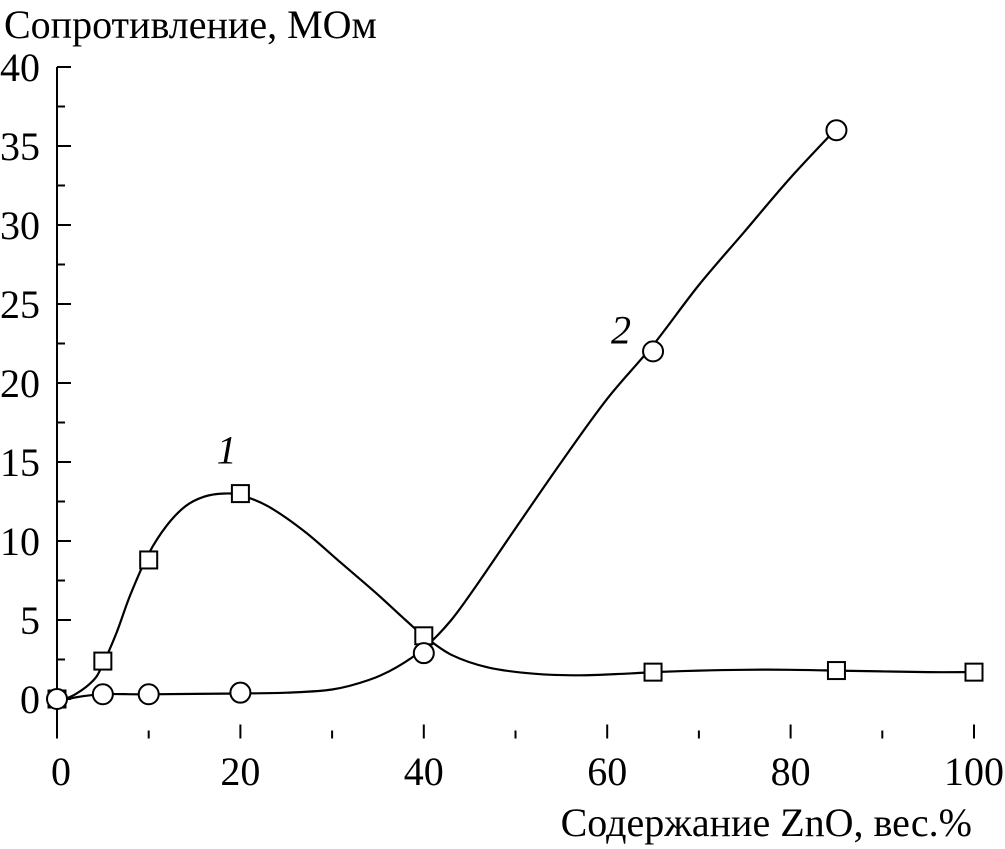 The height and width of the screenshot is (849, 1005). Describe the element at coordinates (974, 771) in the screenshot. I see `x-tick-label: 100` at that location.